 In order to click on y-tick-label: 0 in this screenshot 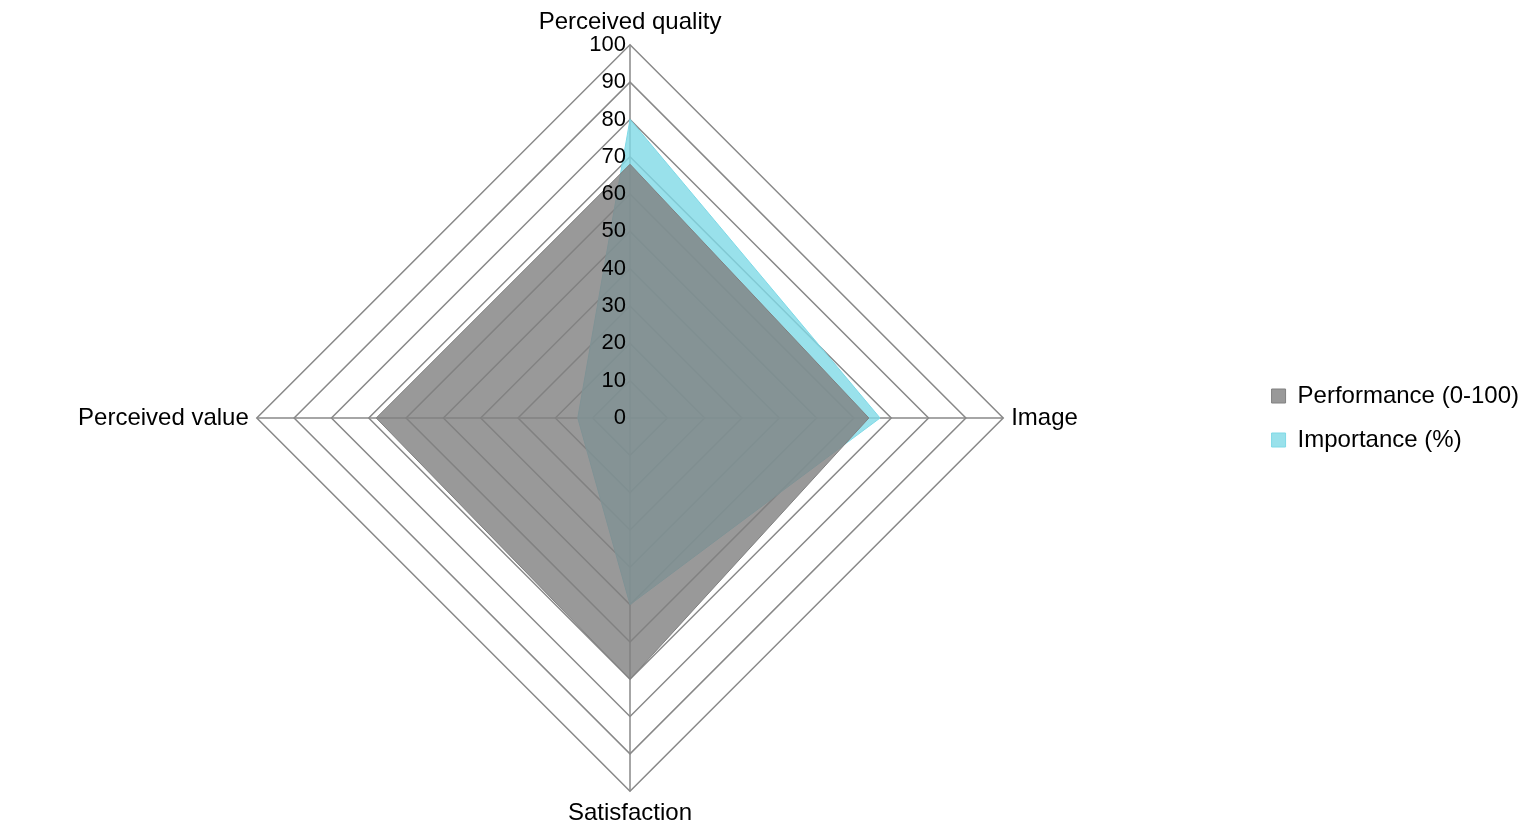, I will do `click(619, 417)`.